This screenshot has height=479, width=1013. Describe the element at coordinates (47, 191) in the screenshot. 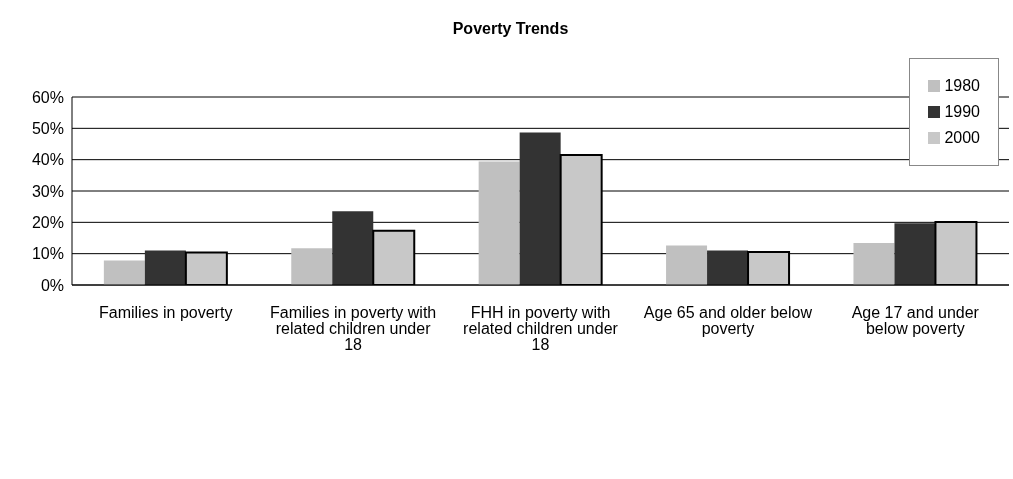

I see `y-tick-label: 30%` at that location.